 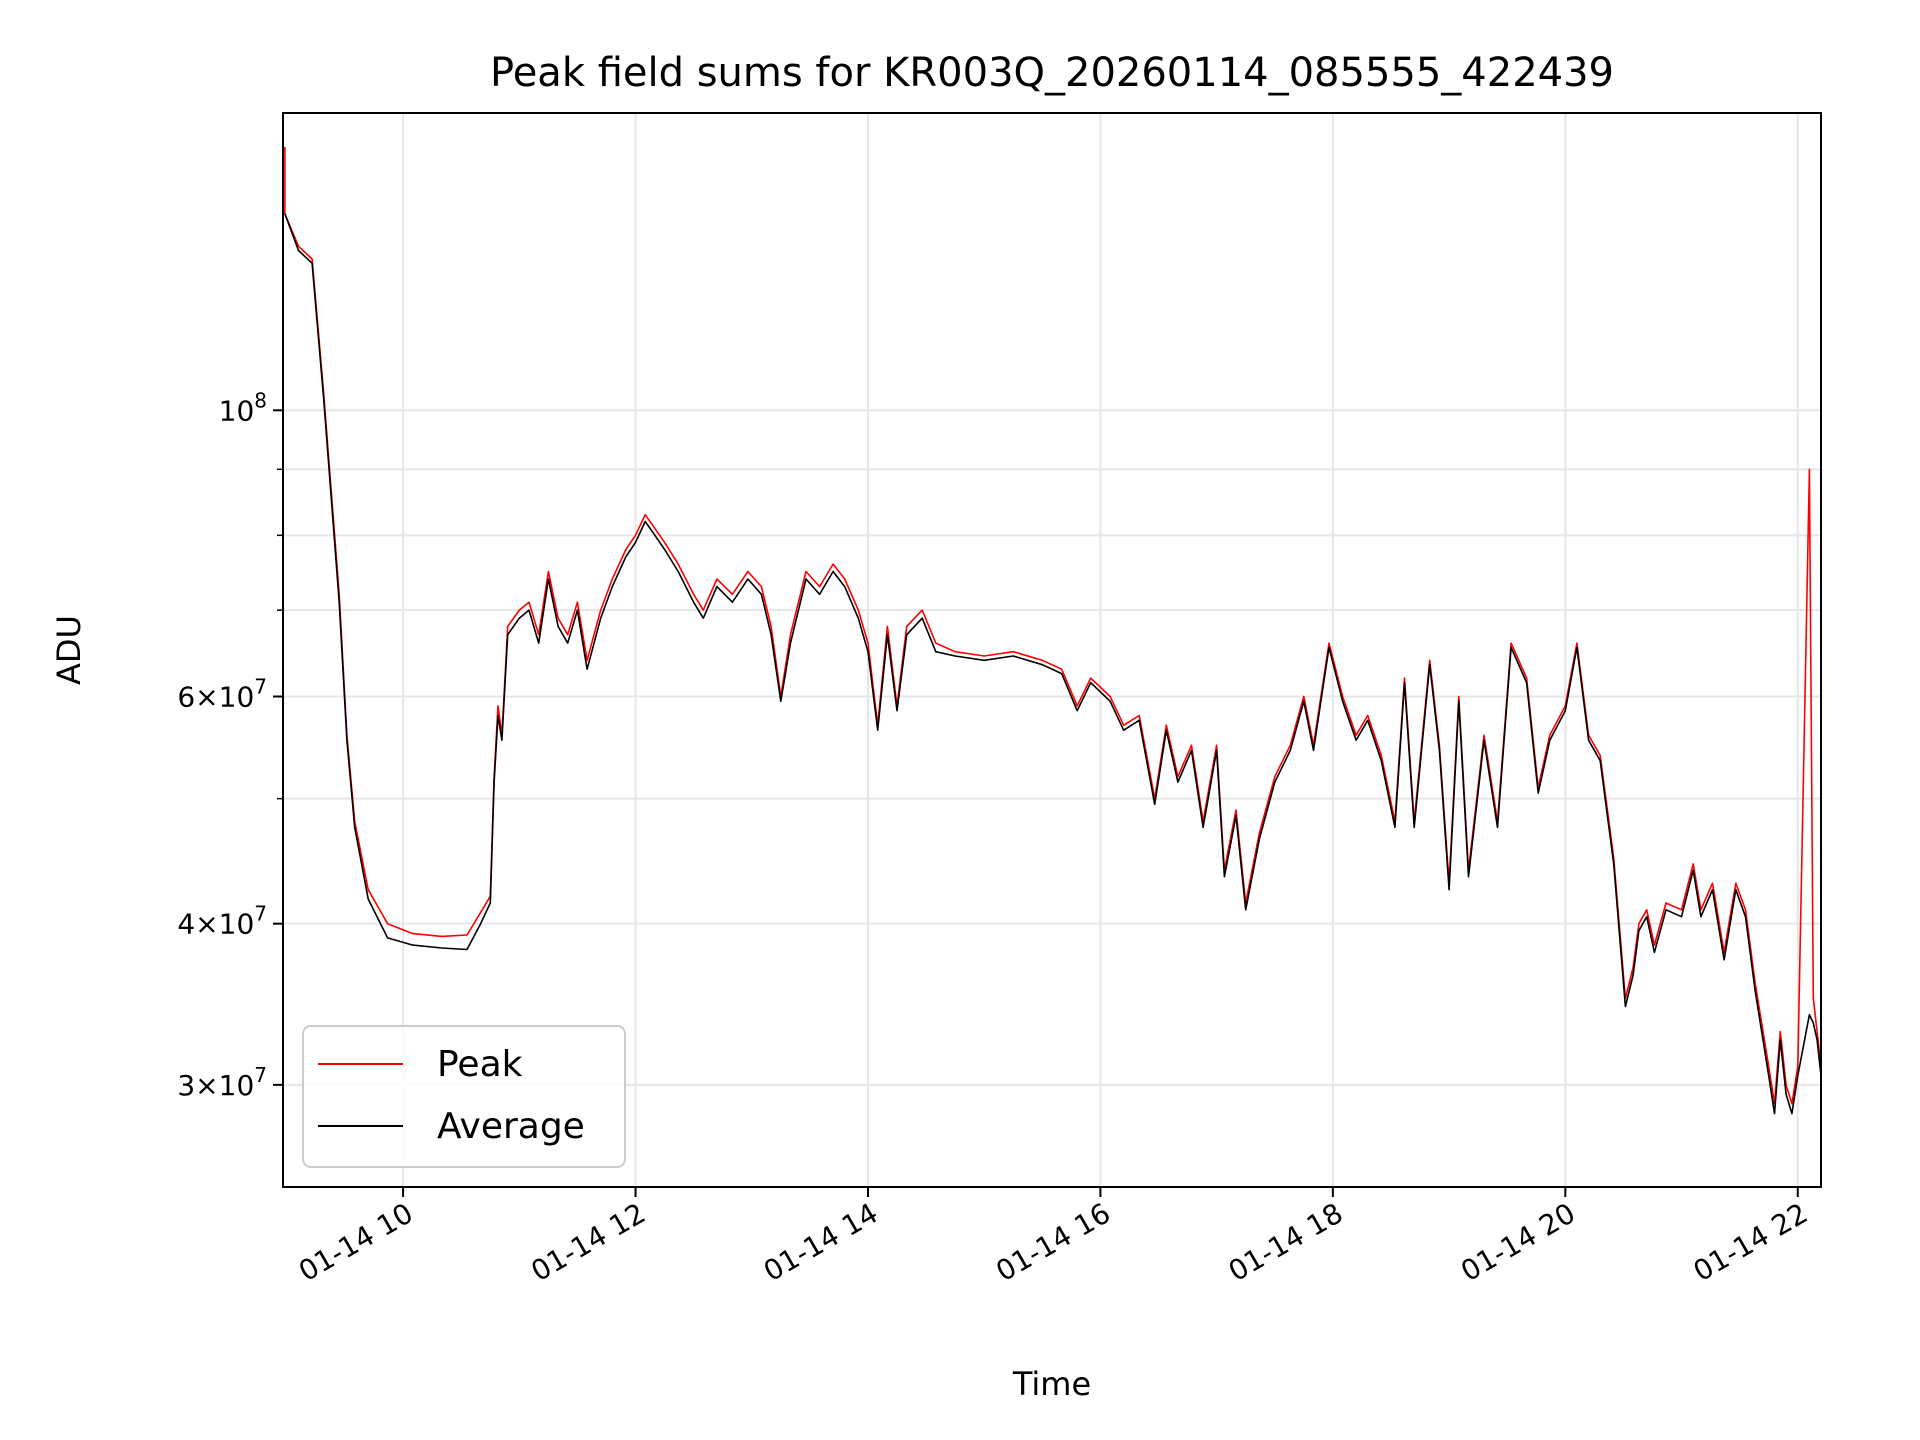 I want to click on legend: Peak Average, so click(x=464, y=1096).